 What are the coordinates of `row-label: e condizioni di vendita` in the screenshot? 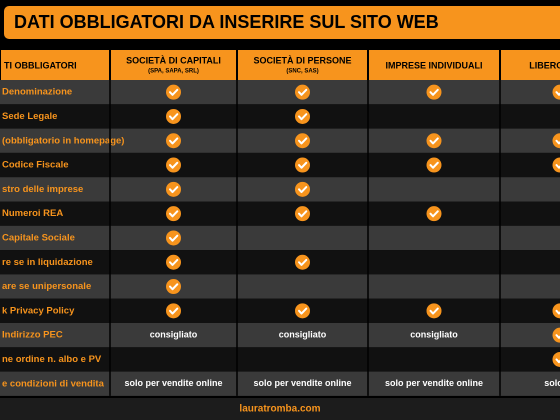 It's located at (53, 383).